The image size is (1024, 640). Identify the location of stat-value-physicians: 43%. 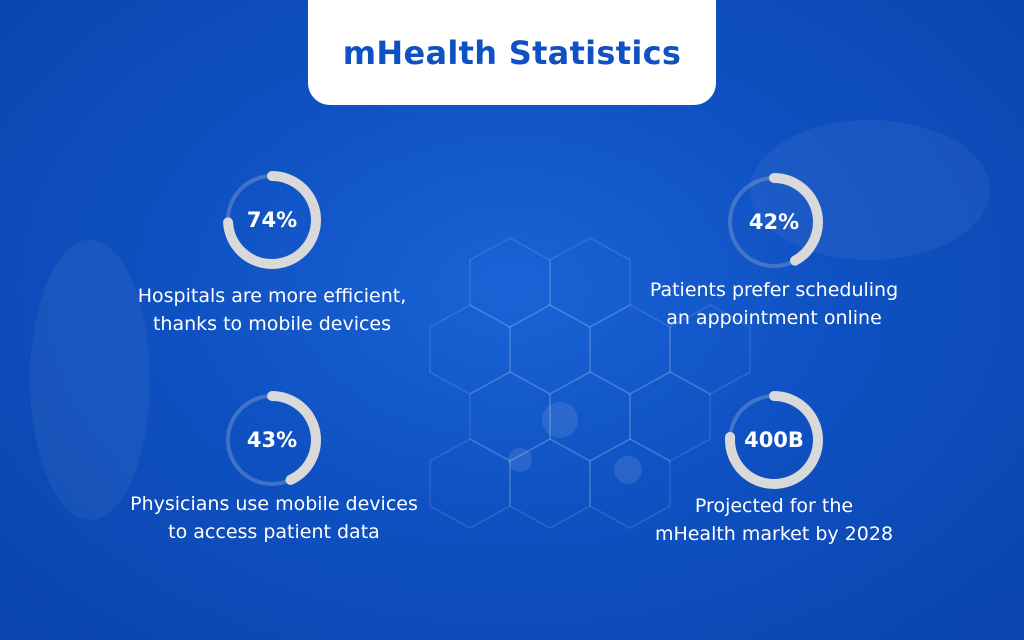
(272, 440).